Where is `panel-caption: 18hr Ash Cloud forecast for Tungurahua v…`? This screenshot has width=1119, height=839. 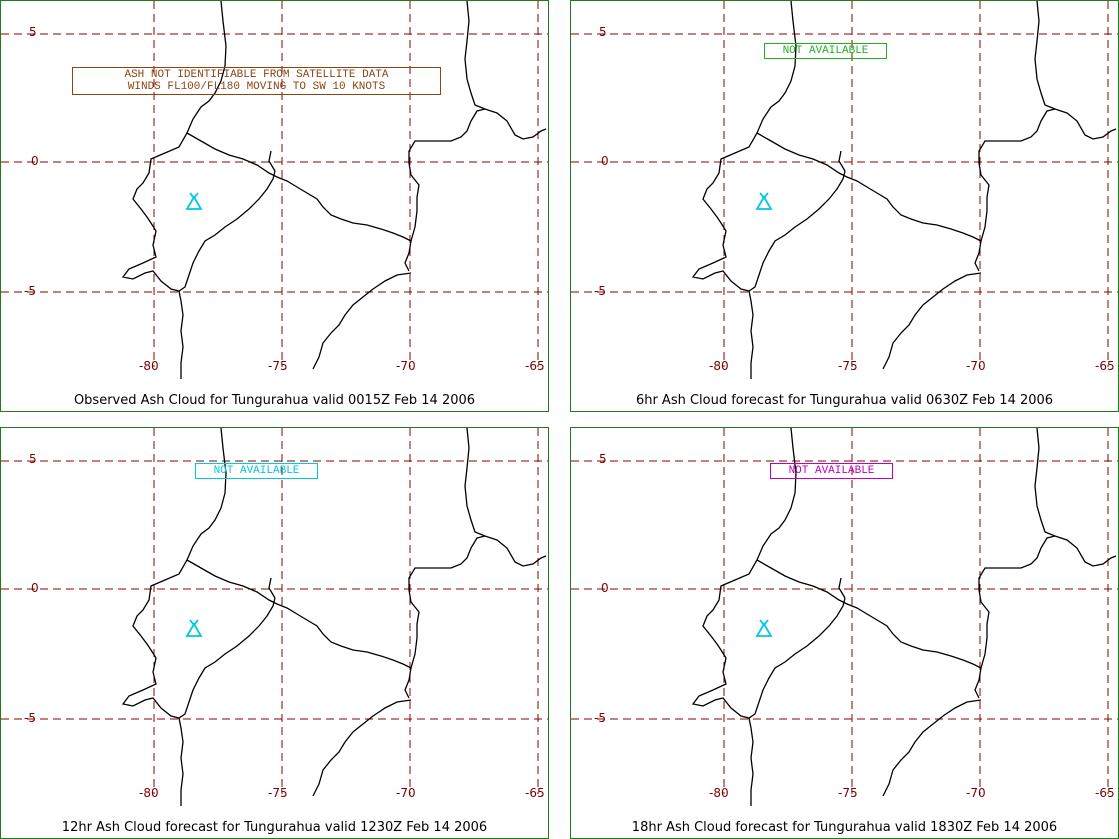
panel-caption: 18hr Ash Cloud forecast for Tungurahua v… is located at coordinates (844, 827).